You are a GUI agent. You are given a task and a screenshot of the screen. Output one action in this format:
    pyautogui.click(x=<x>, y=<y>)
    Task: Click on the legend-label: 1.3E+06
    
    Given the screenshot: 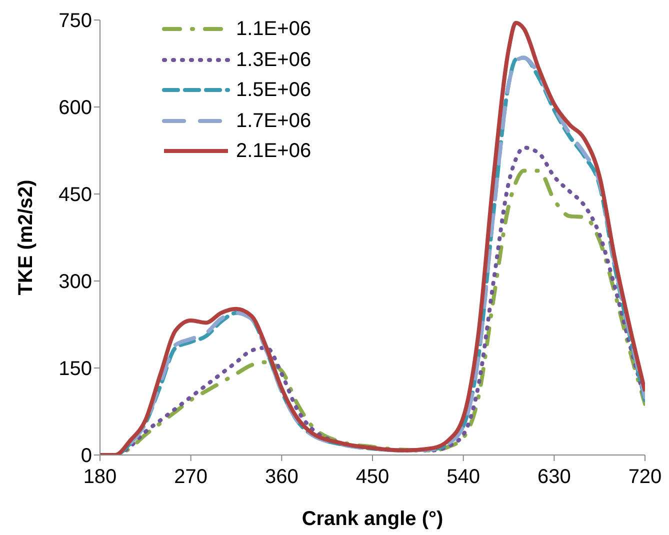 What is the action you would take?
    pyautogui.click(x=274, y=60)
    